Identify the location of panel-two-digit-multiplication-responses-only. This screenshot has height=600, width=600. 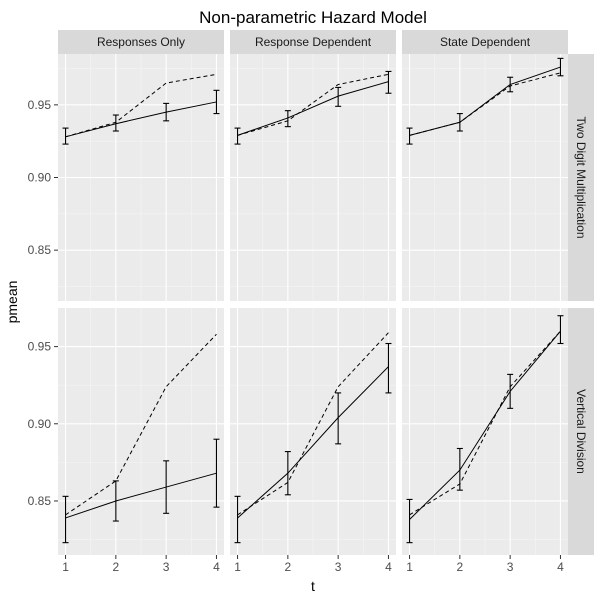
(141, 177).